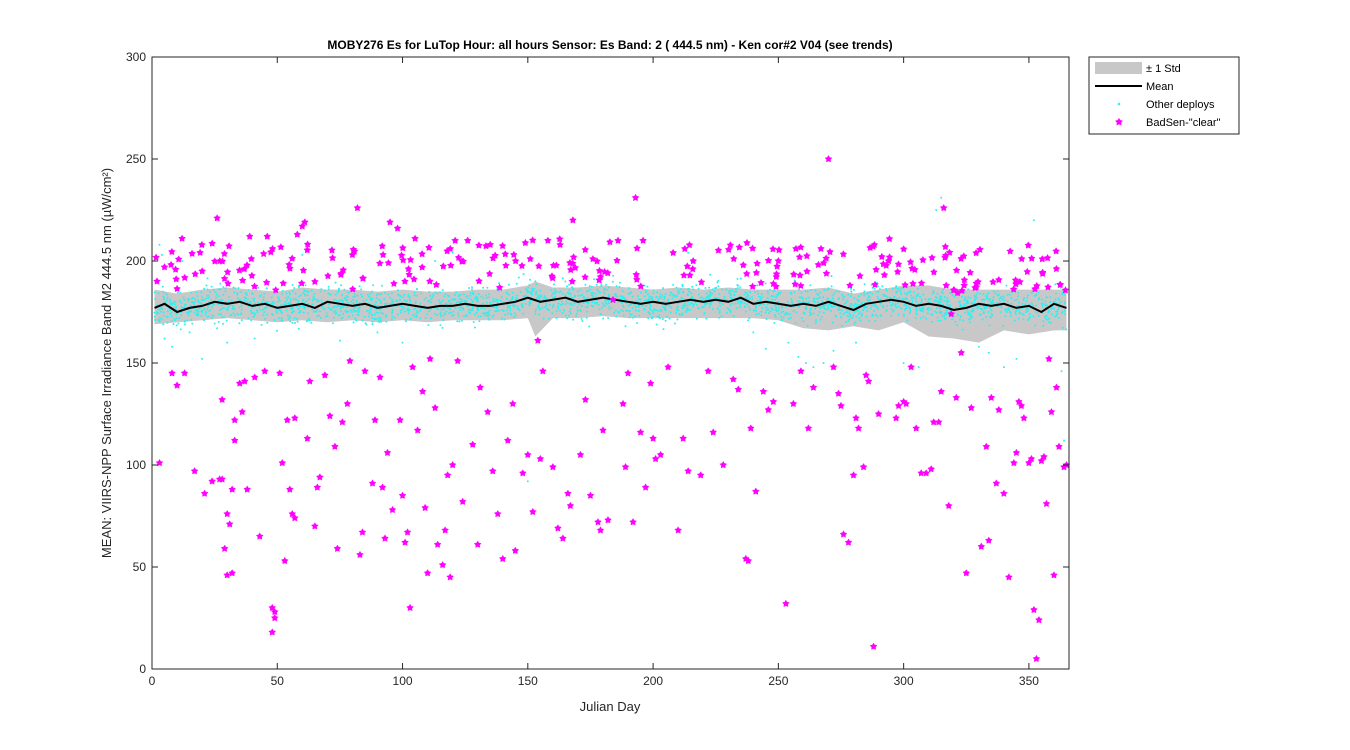  What do you see at coordinates (136, 57) in the screenshot?
I see `y-tick-label: 300` at bounding box center [136, 57].